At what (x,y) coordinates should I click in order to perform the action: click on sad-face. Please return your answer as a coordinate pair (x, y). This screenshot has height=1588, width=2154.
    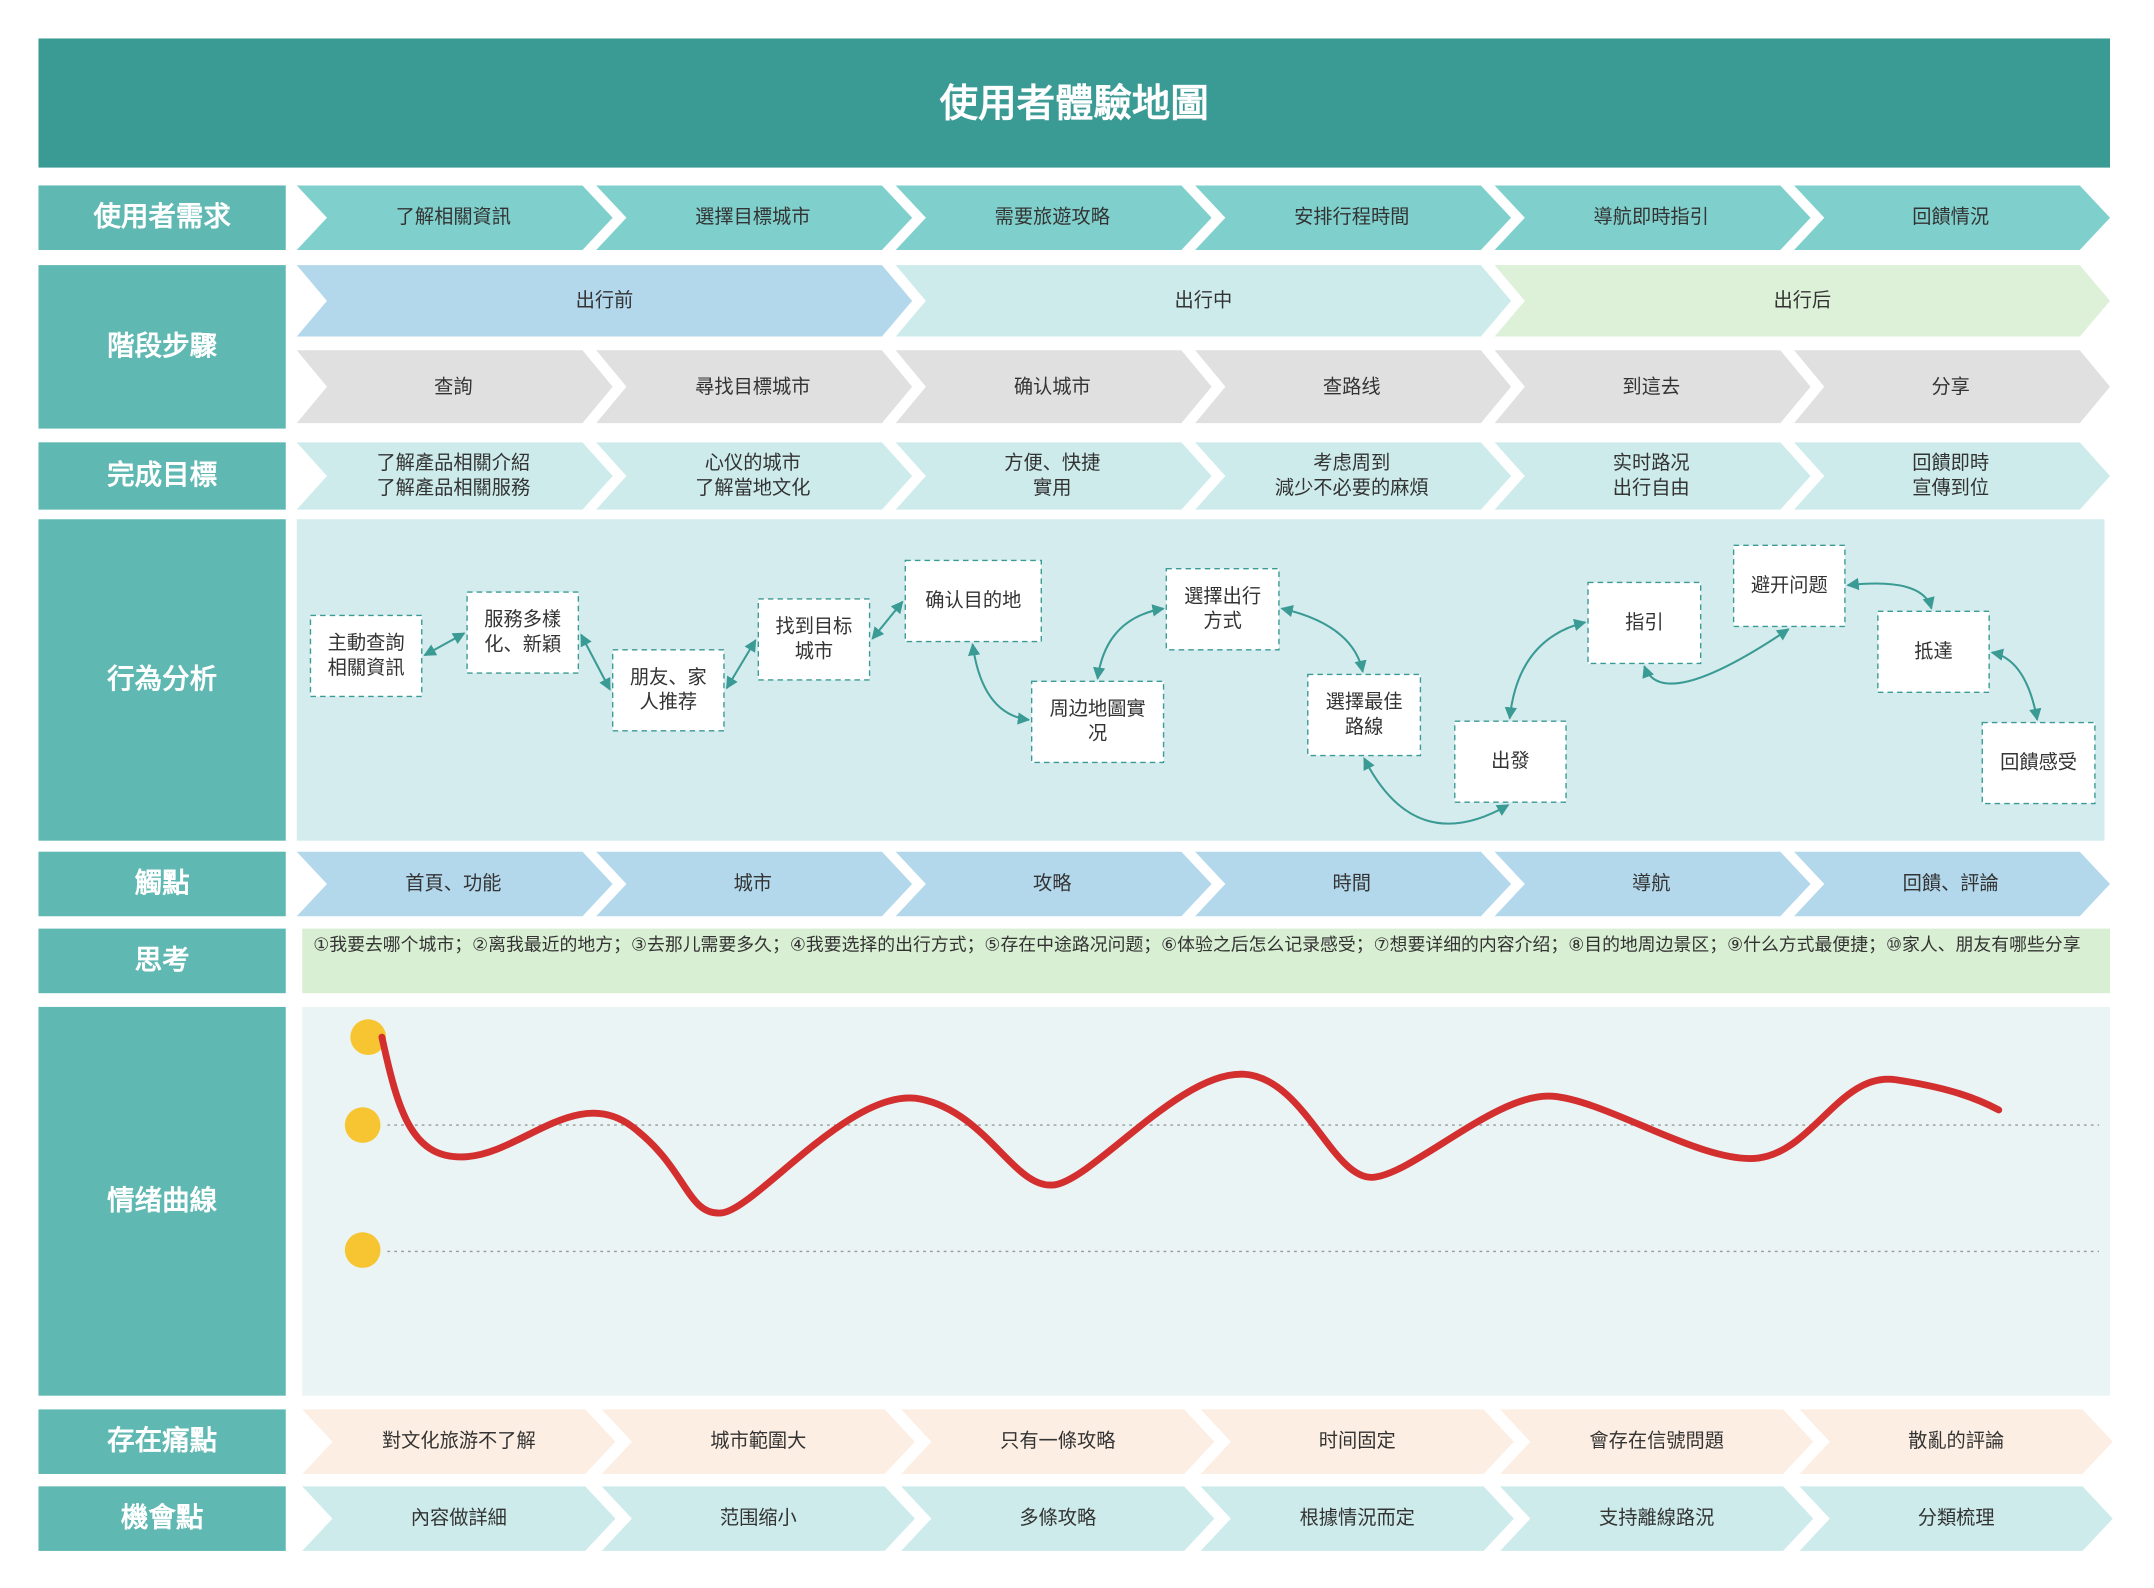
    Looking at the image, I should click on (362, 1250).